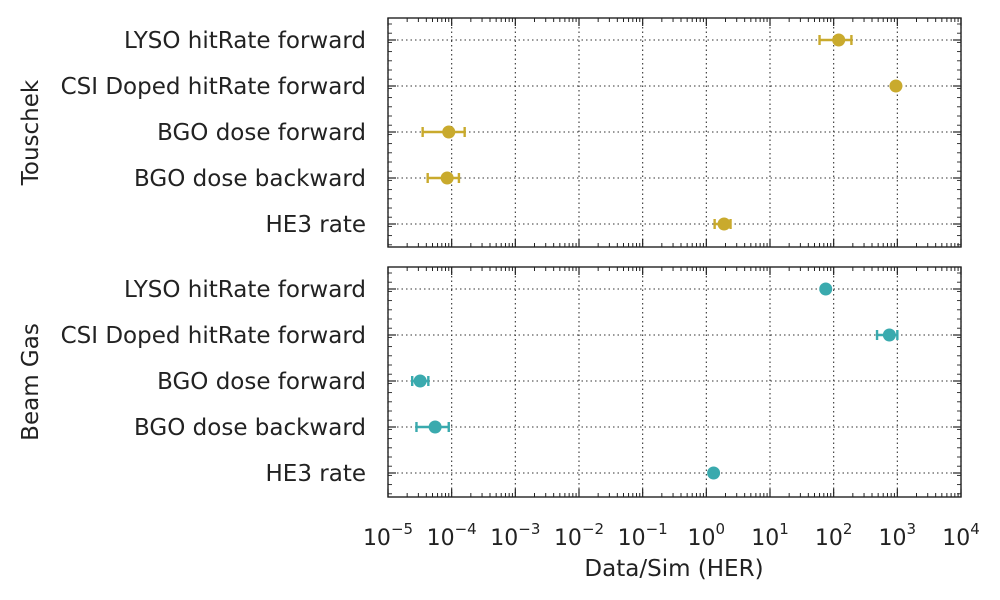  Describe the element at coordinates (579, 535) in the screenshot. I see `x-tick-label: 10⁻²` at that location.